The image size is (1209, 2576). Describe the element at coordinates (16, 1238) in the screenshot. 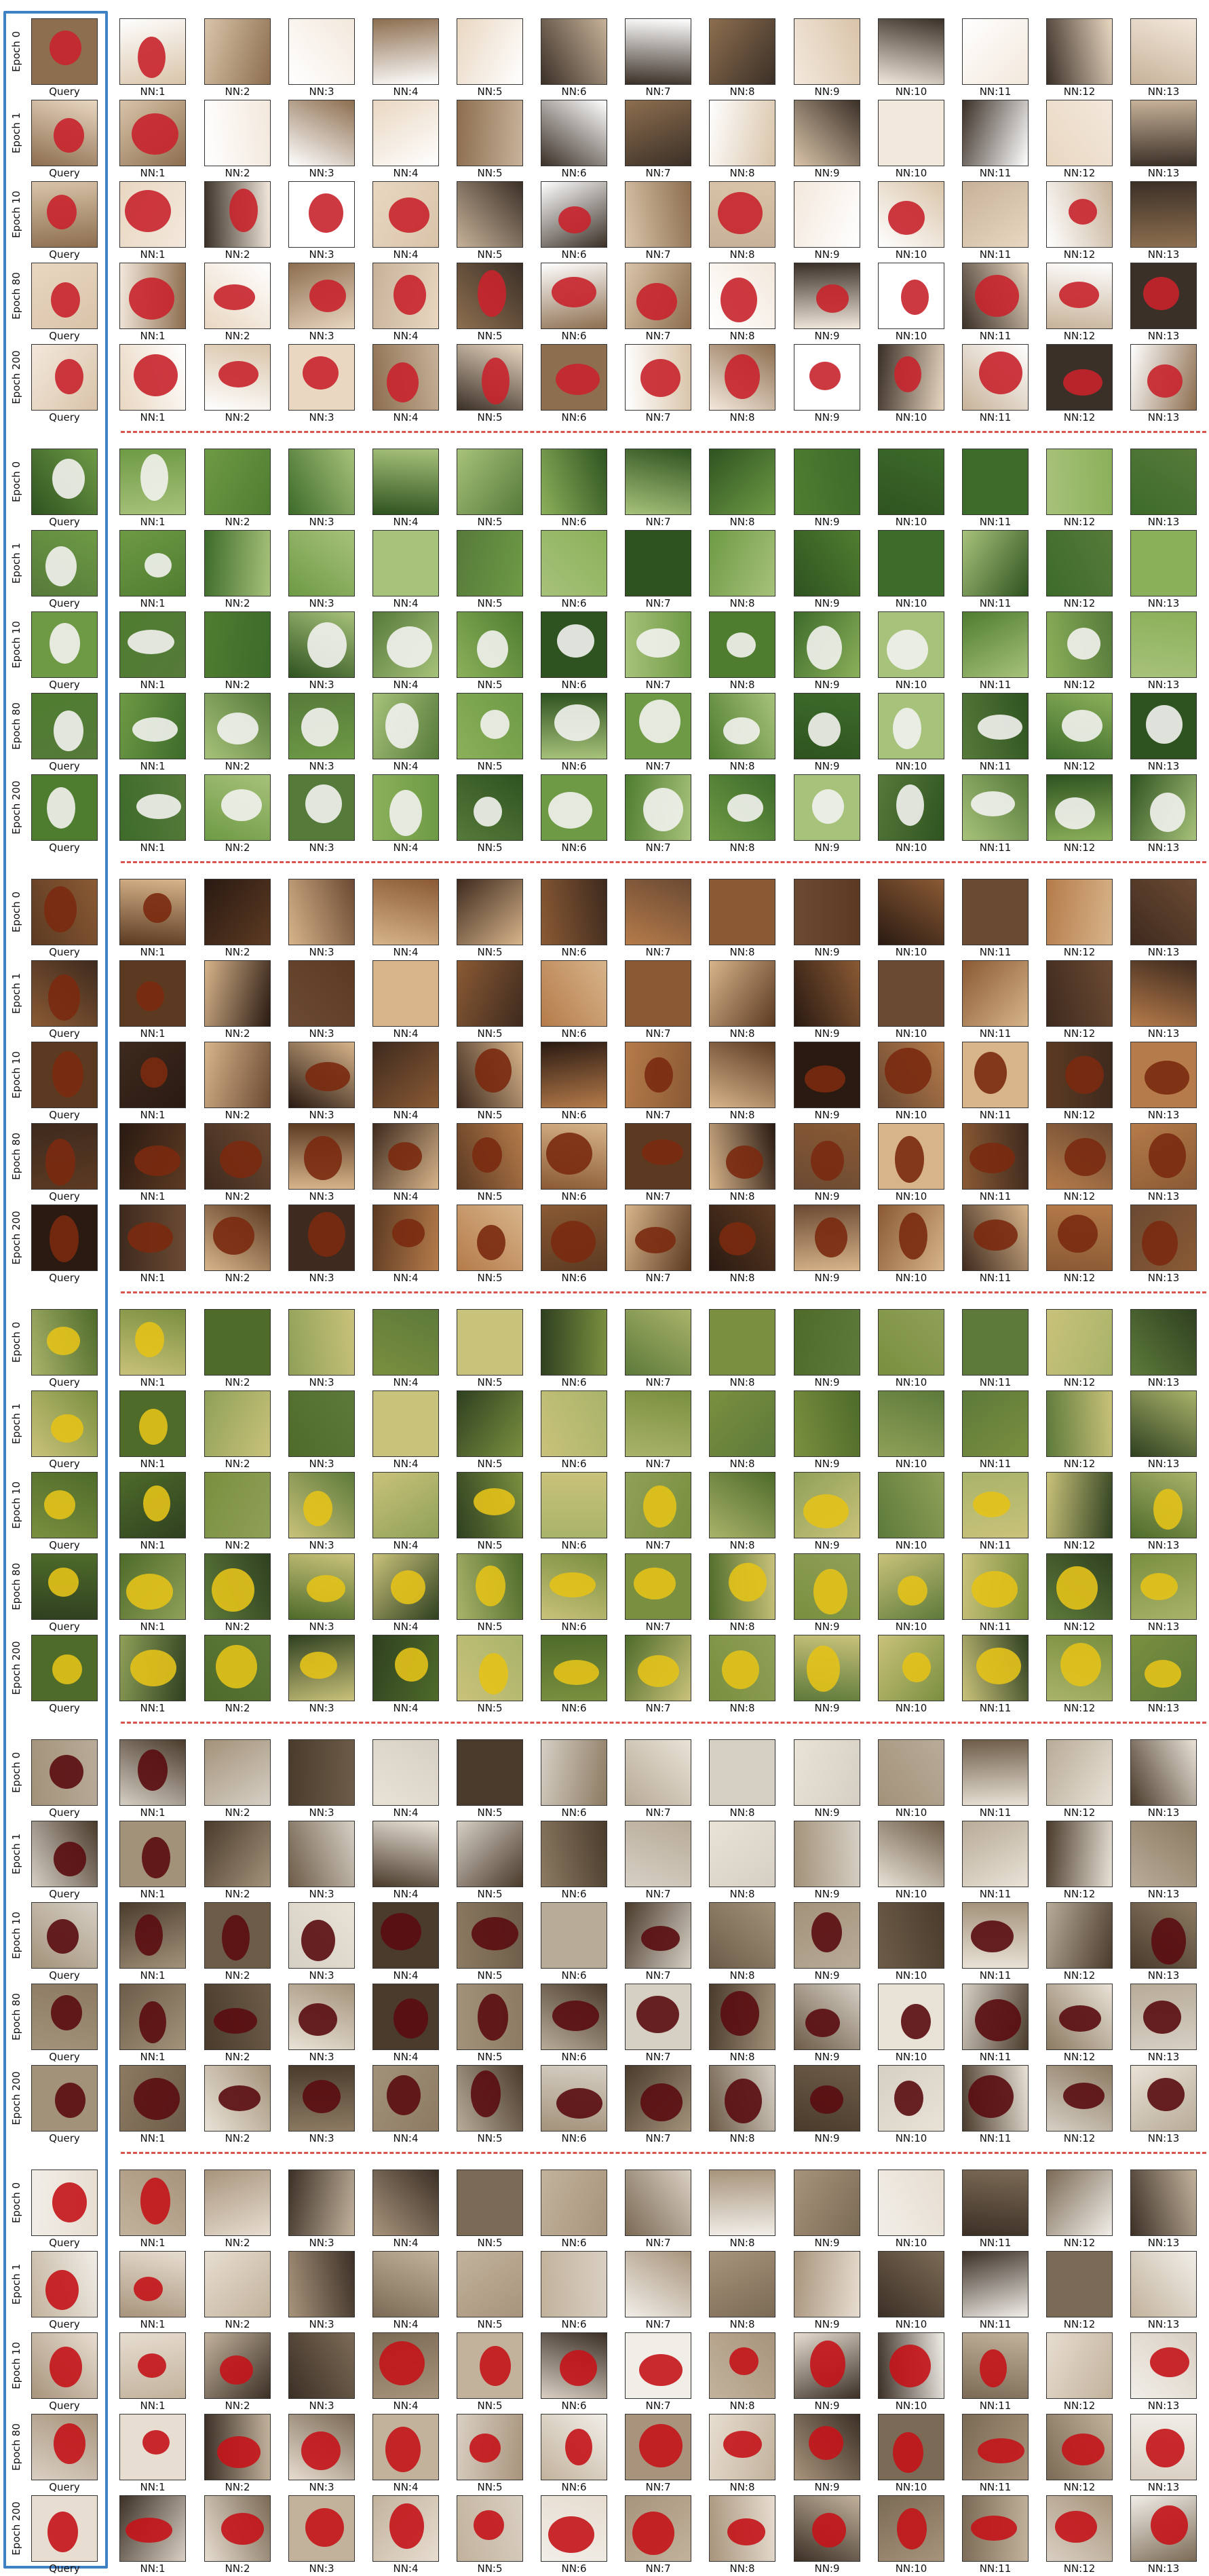

I see `epoch-row-label: Epoch 200` at that location.